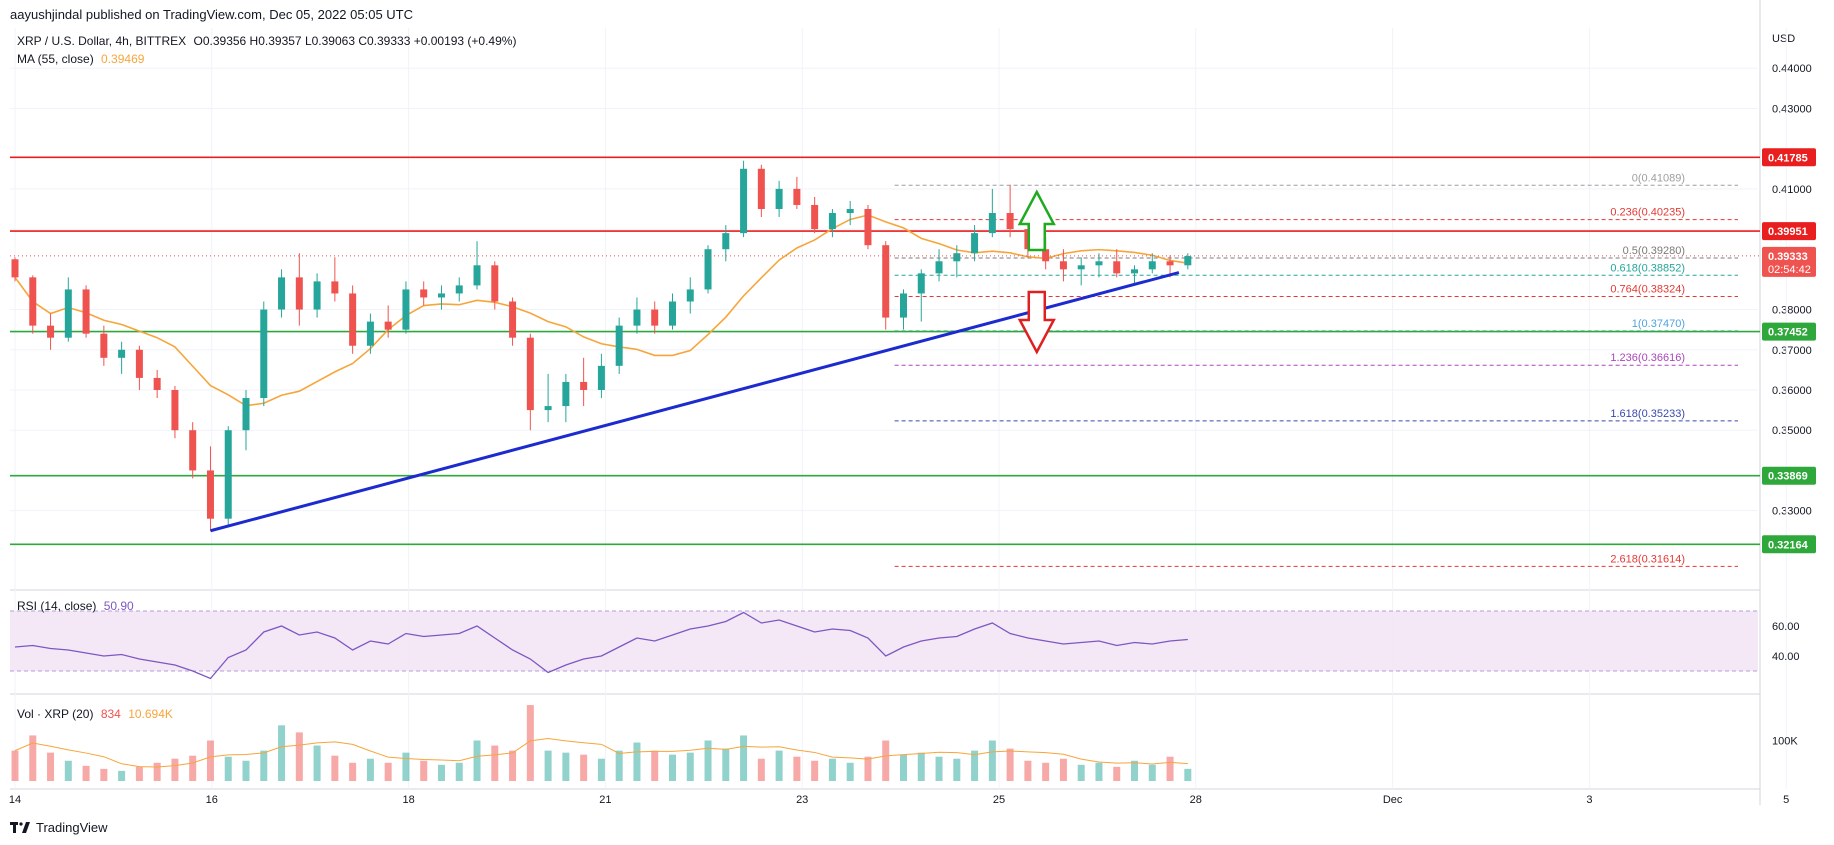 Image resolution: width=1834 pixels, height=845 pixels. Describe the element at coordinates (1792, 311) in the screenshot. I see `price-tick-label: 0.38000` at that location.